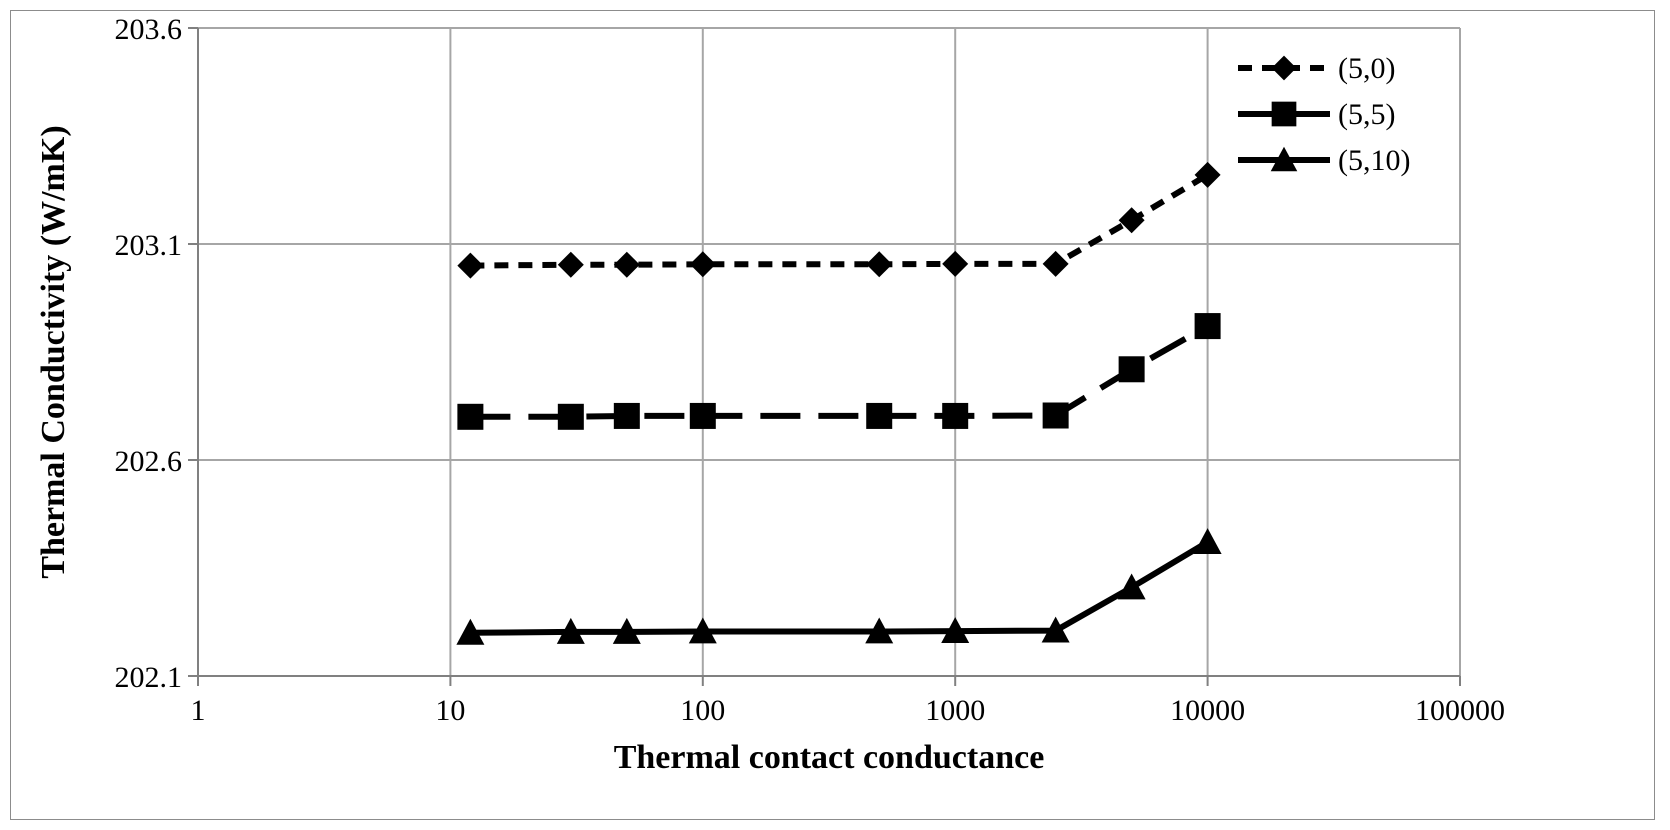  What do you see at coordinates (1366, 68) in the screenshot?
I see `legend-label: (5,0)` at bounding box center [1366, 68].